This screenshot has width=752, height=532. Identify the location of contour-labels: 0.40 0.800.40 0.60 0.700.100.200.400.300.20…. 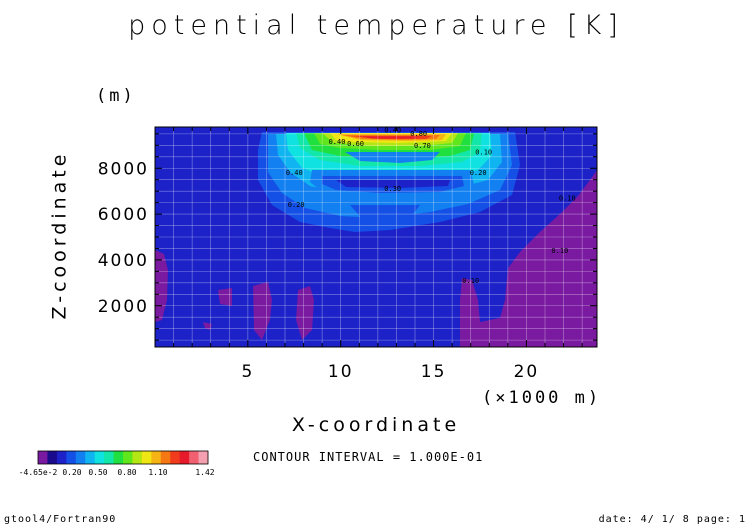
(431, 206).